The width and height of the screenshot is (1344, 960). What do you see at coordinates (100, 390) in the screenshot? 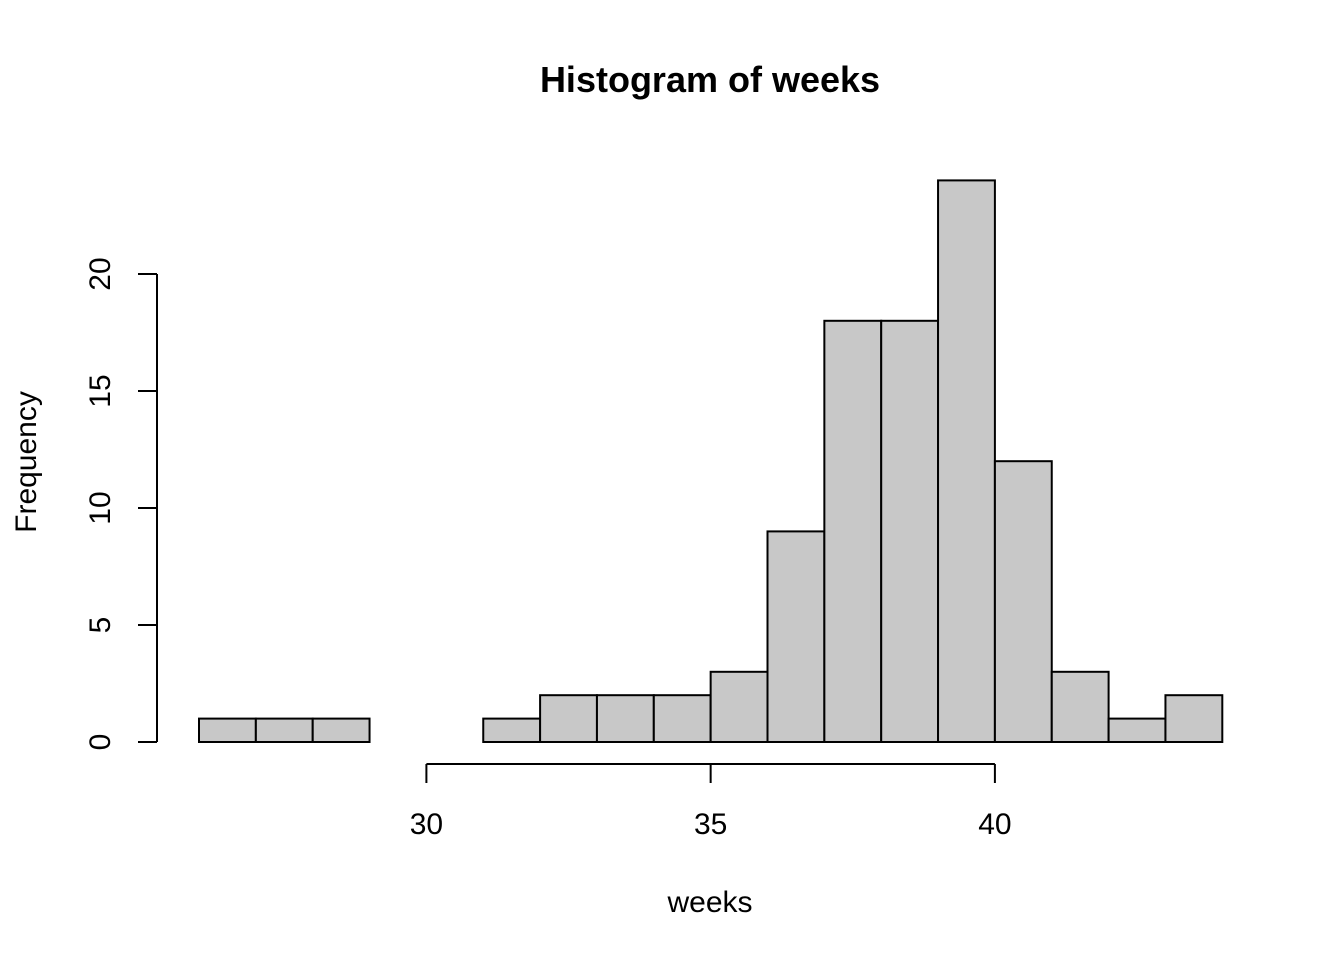
I see `y-tick-label-15: 15` at bounding box center [100, 390].